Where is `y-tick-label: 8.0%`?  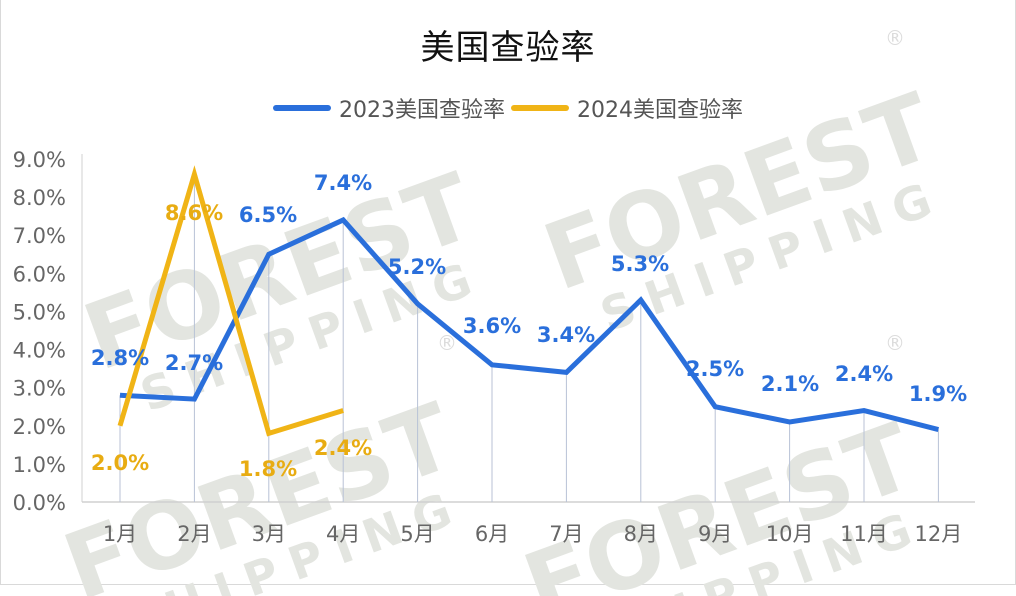
y-tick-label: 8.0% is located at coordinates (39, 198).